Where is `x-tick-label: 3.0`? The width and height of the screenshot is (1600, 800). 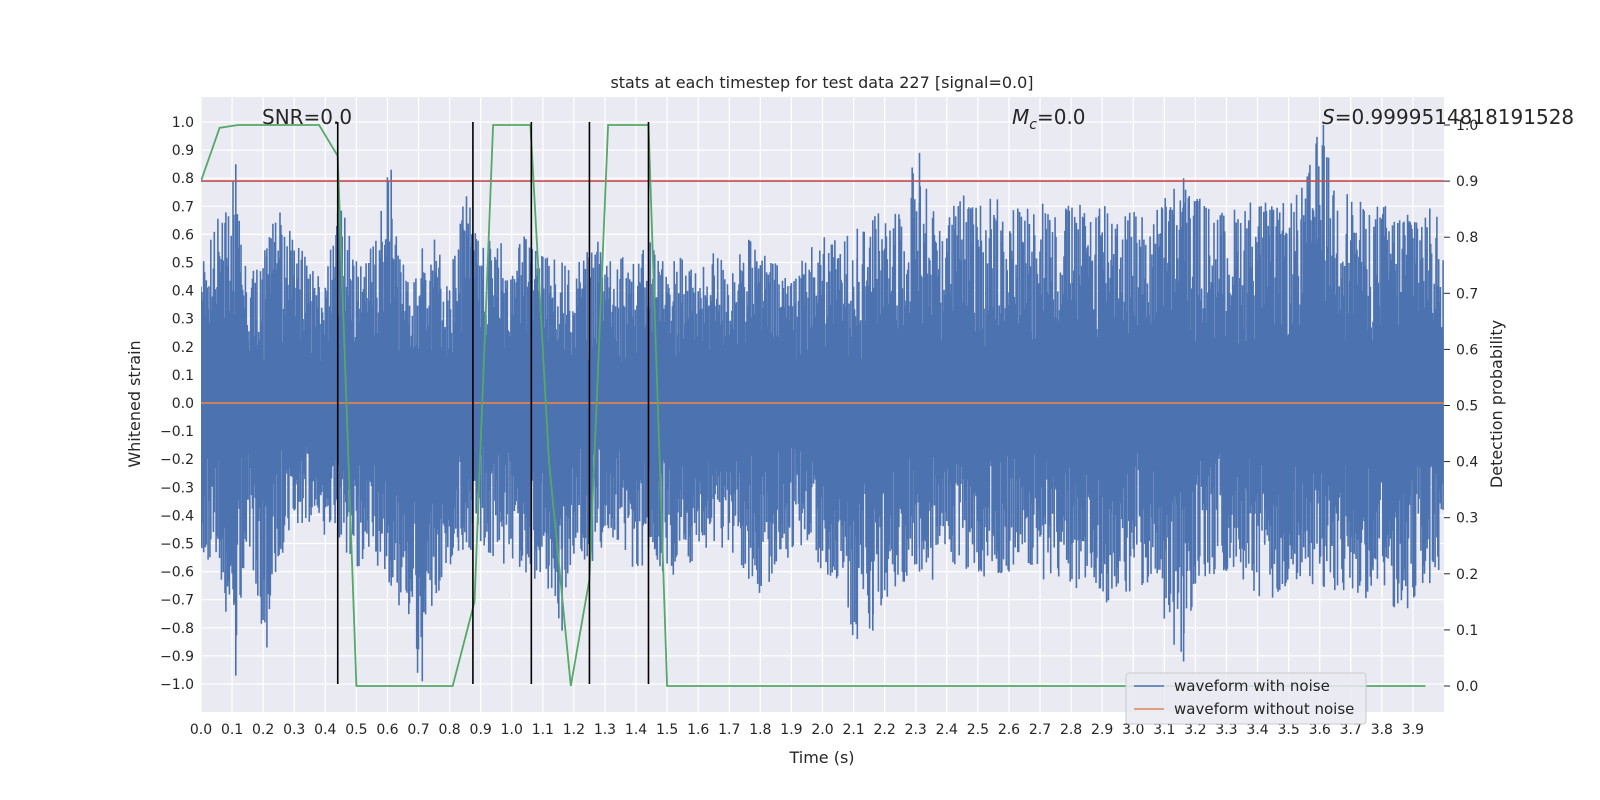 x-tick-label: 3.0 is located at coordinates (1133, 730).